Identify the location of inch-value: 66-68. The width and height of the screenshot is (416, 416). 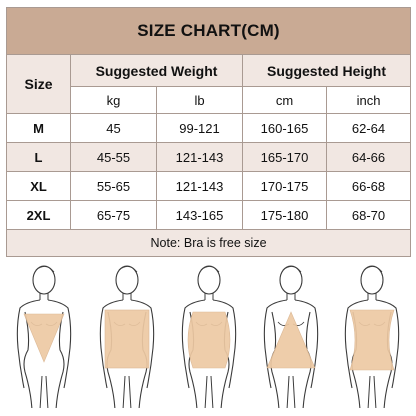
(368, 186).